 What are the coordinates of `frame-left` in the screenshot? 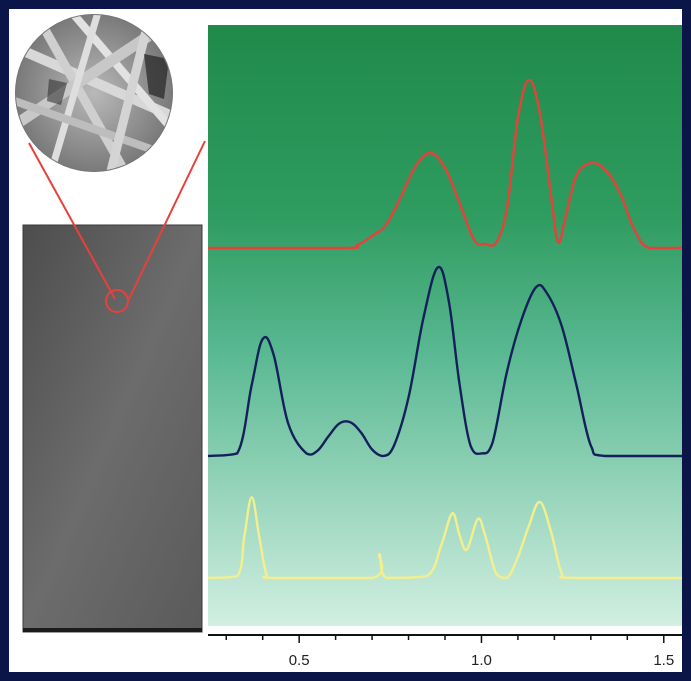 It's located at (4, 340).